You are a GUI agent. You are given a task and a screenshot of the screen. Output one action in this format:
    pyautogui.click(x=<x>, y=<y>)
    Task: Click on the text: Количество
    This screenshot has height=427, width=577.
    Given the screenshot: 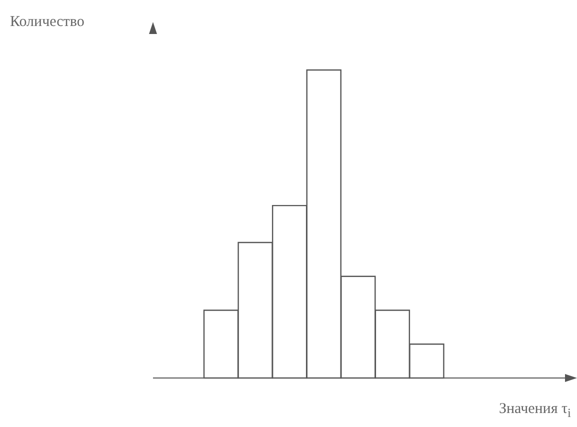 What is the action you would take?
    pyautogui.click(x=47, y=22)
    